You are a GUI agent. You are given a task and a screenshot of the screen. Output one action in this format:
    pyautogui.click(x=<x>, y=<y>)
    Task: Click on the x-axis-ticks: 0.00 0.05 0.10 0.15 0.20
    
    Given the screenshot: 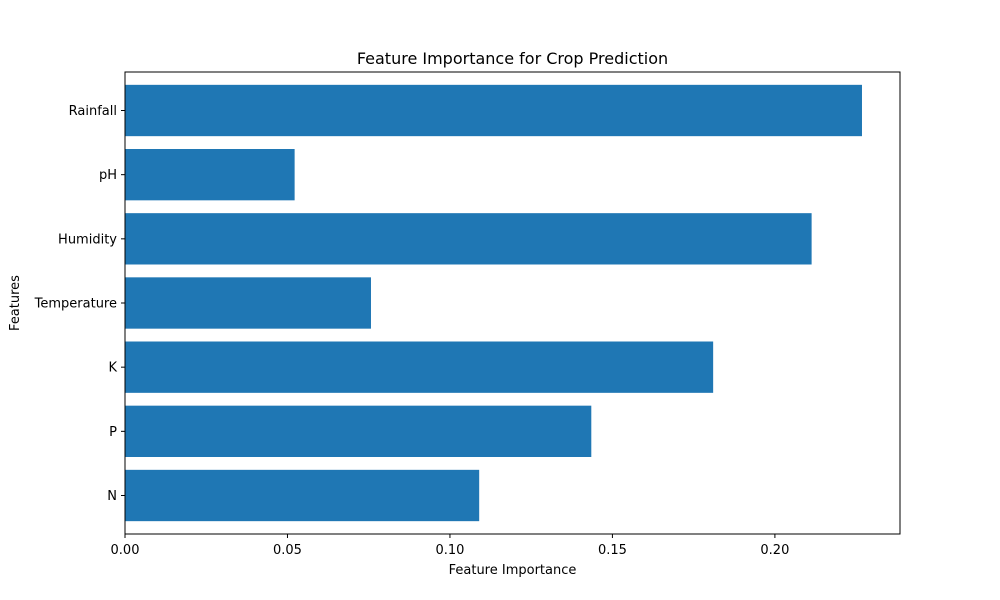 What is the action you would take?
    pyautogui.click(x=450, y=546)
    